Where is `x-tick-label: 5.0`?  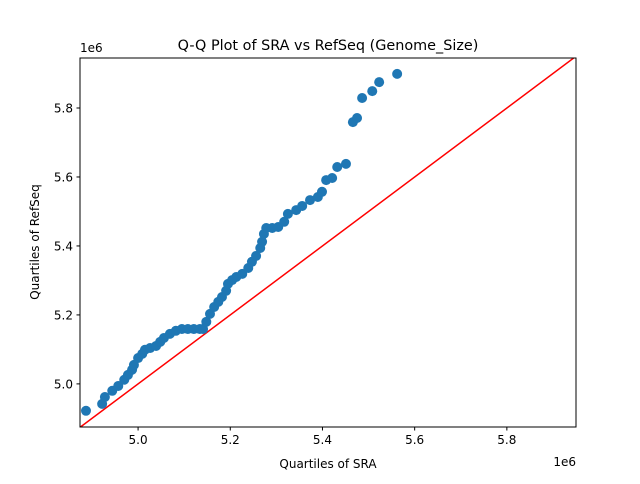 x-tick-label: 5.0 is located at coordinates (138, 440).